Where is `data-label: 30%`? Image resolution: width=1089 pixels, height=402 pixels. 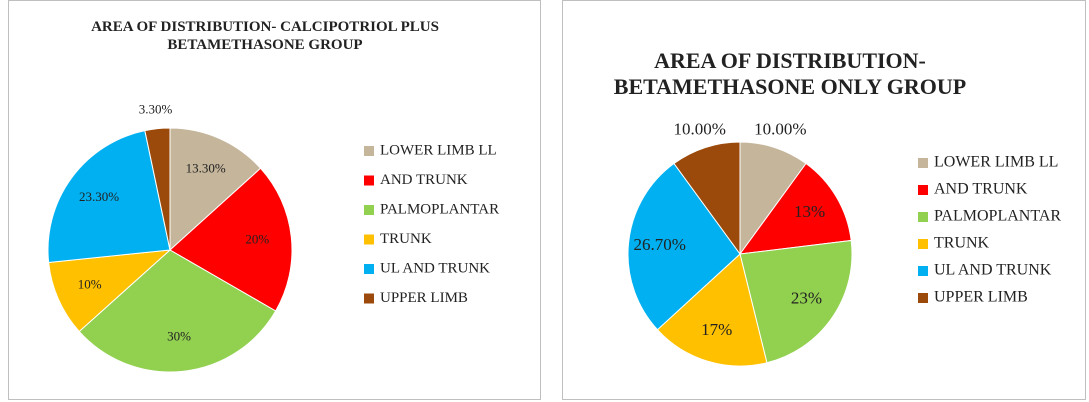 data-label: 30% is located at coordinates (179, 335).